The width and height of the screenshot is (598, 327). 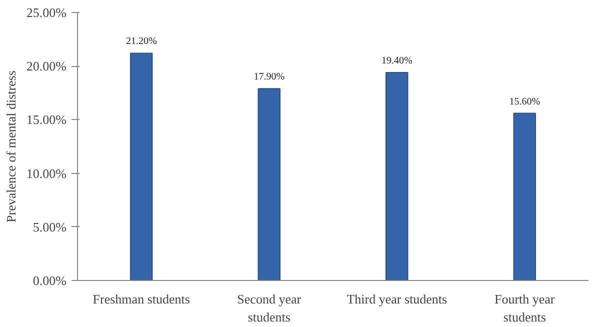 I want to click on y-tick-label: 25.00%, so click(x=46, y=12).